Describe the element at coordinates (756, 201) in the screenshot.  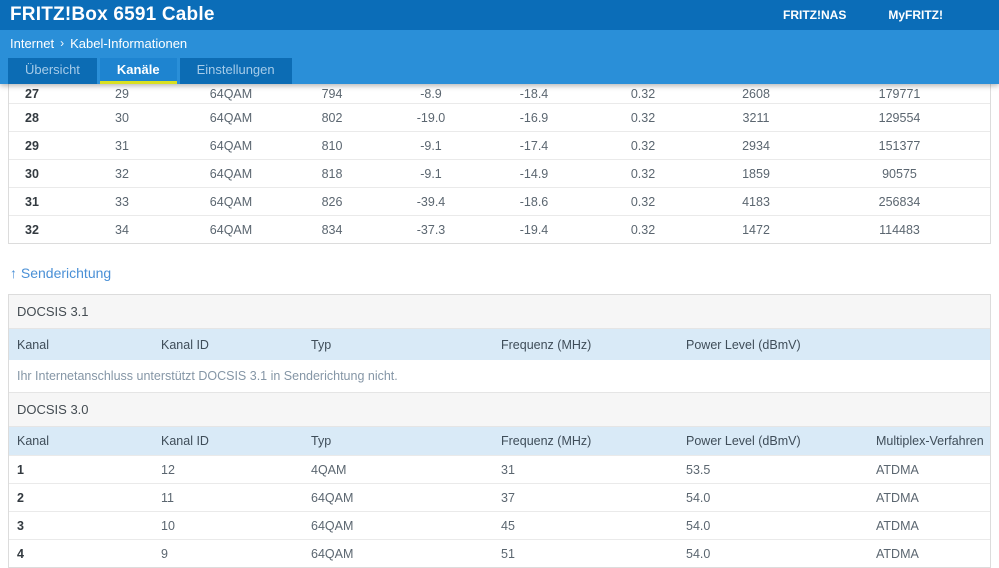
I see `table-cell: 4183` at that location.